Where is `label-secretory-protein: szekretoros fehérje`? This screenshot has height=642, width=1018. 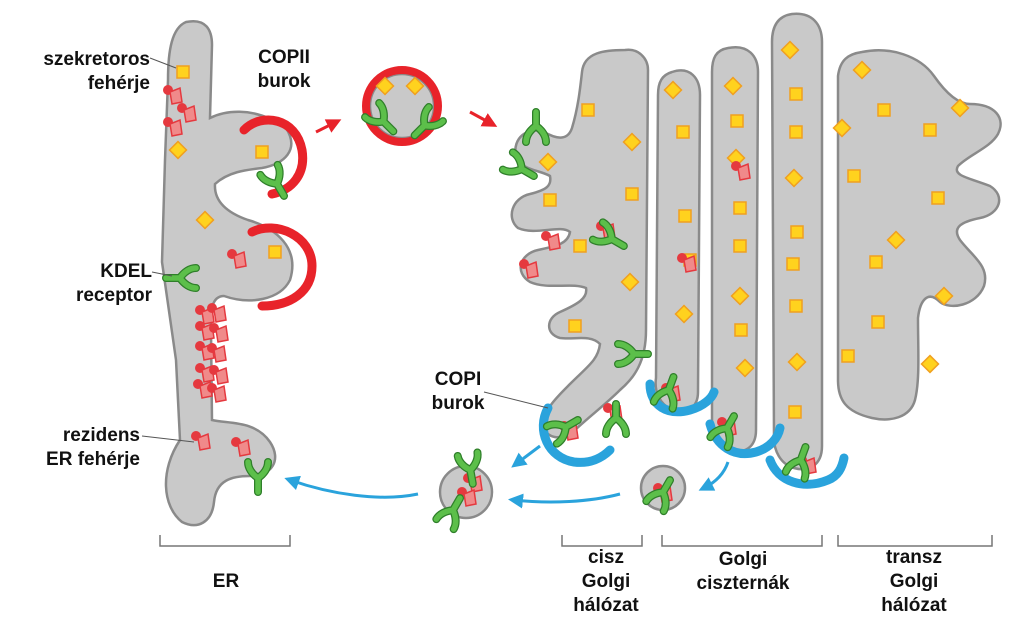
label-secretory-protein: szekretoros fehérje is located at coordinates (96, 71).